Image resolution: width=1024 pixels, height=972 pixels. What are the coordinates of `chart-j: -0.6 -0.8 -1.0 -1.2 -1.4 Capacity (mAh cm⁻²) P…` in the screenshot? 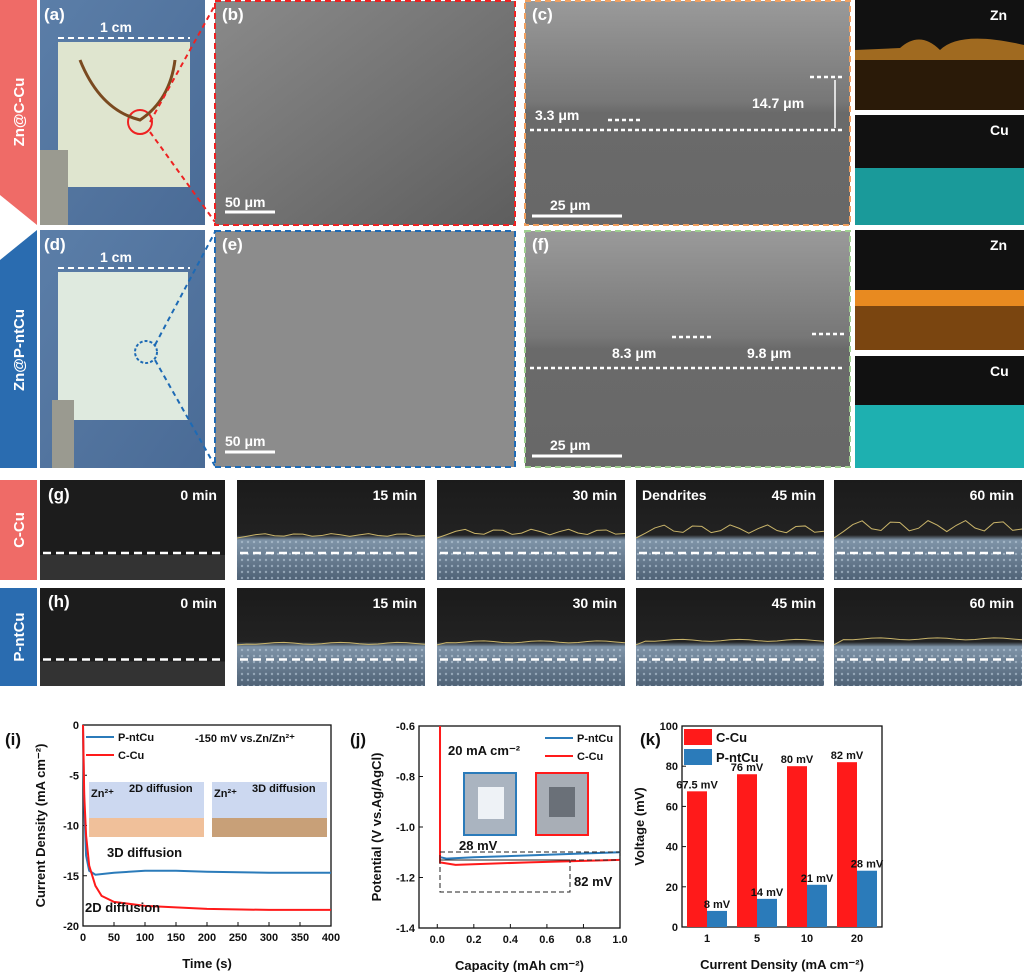 It's located at (498, 846).